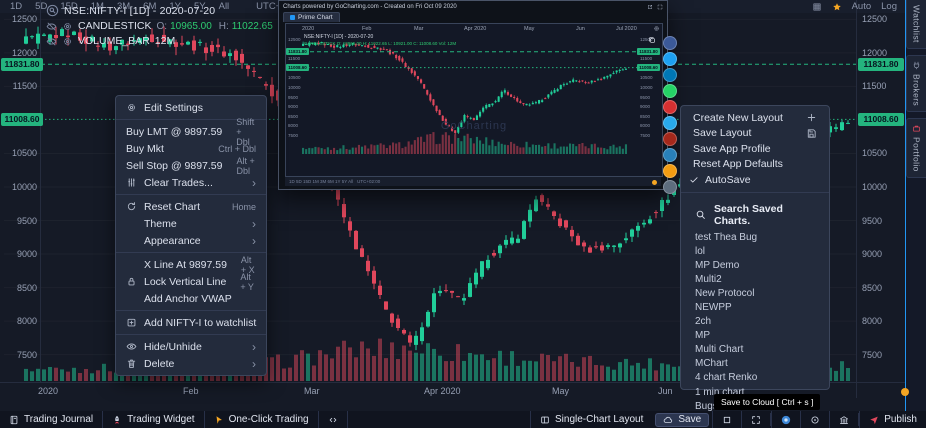 This screenshot has width=926, height=428. Describe the element at coordinates (191, 206) in the screenshot. I see `menu-item-reset-chart: Reset Chart Home` at that location.